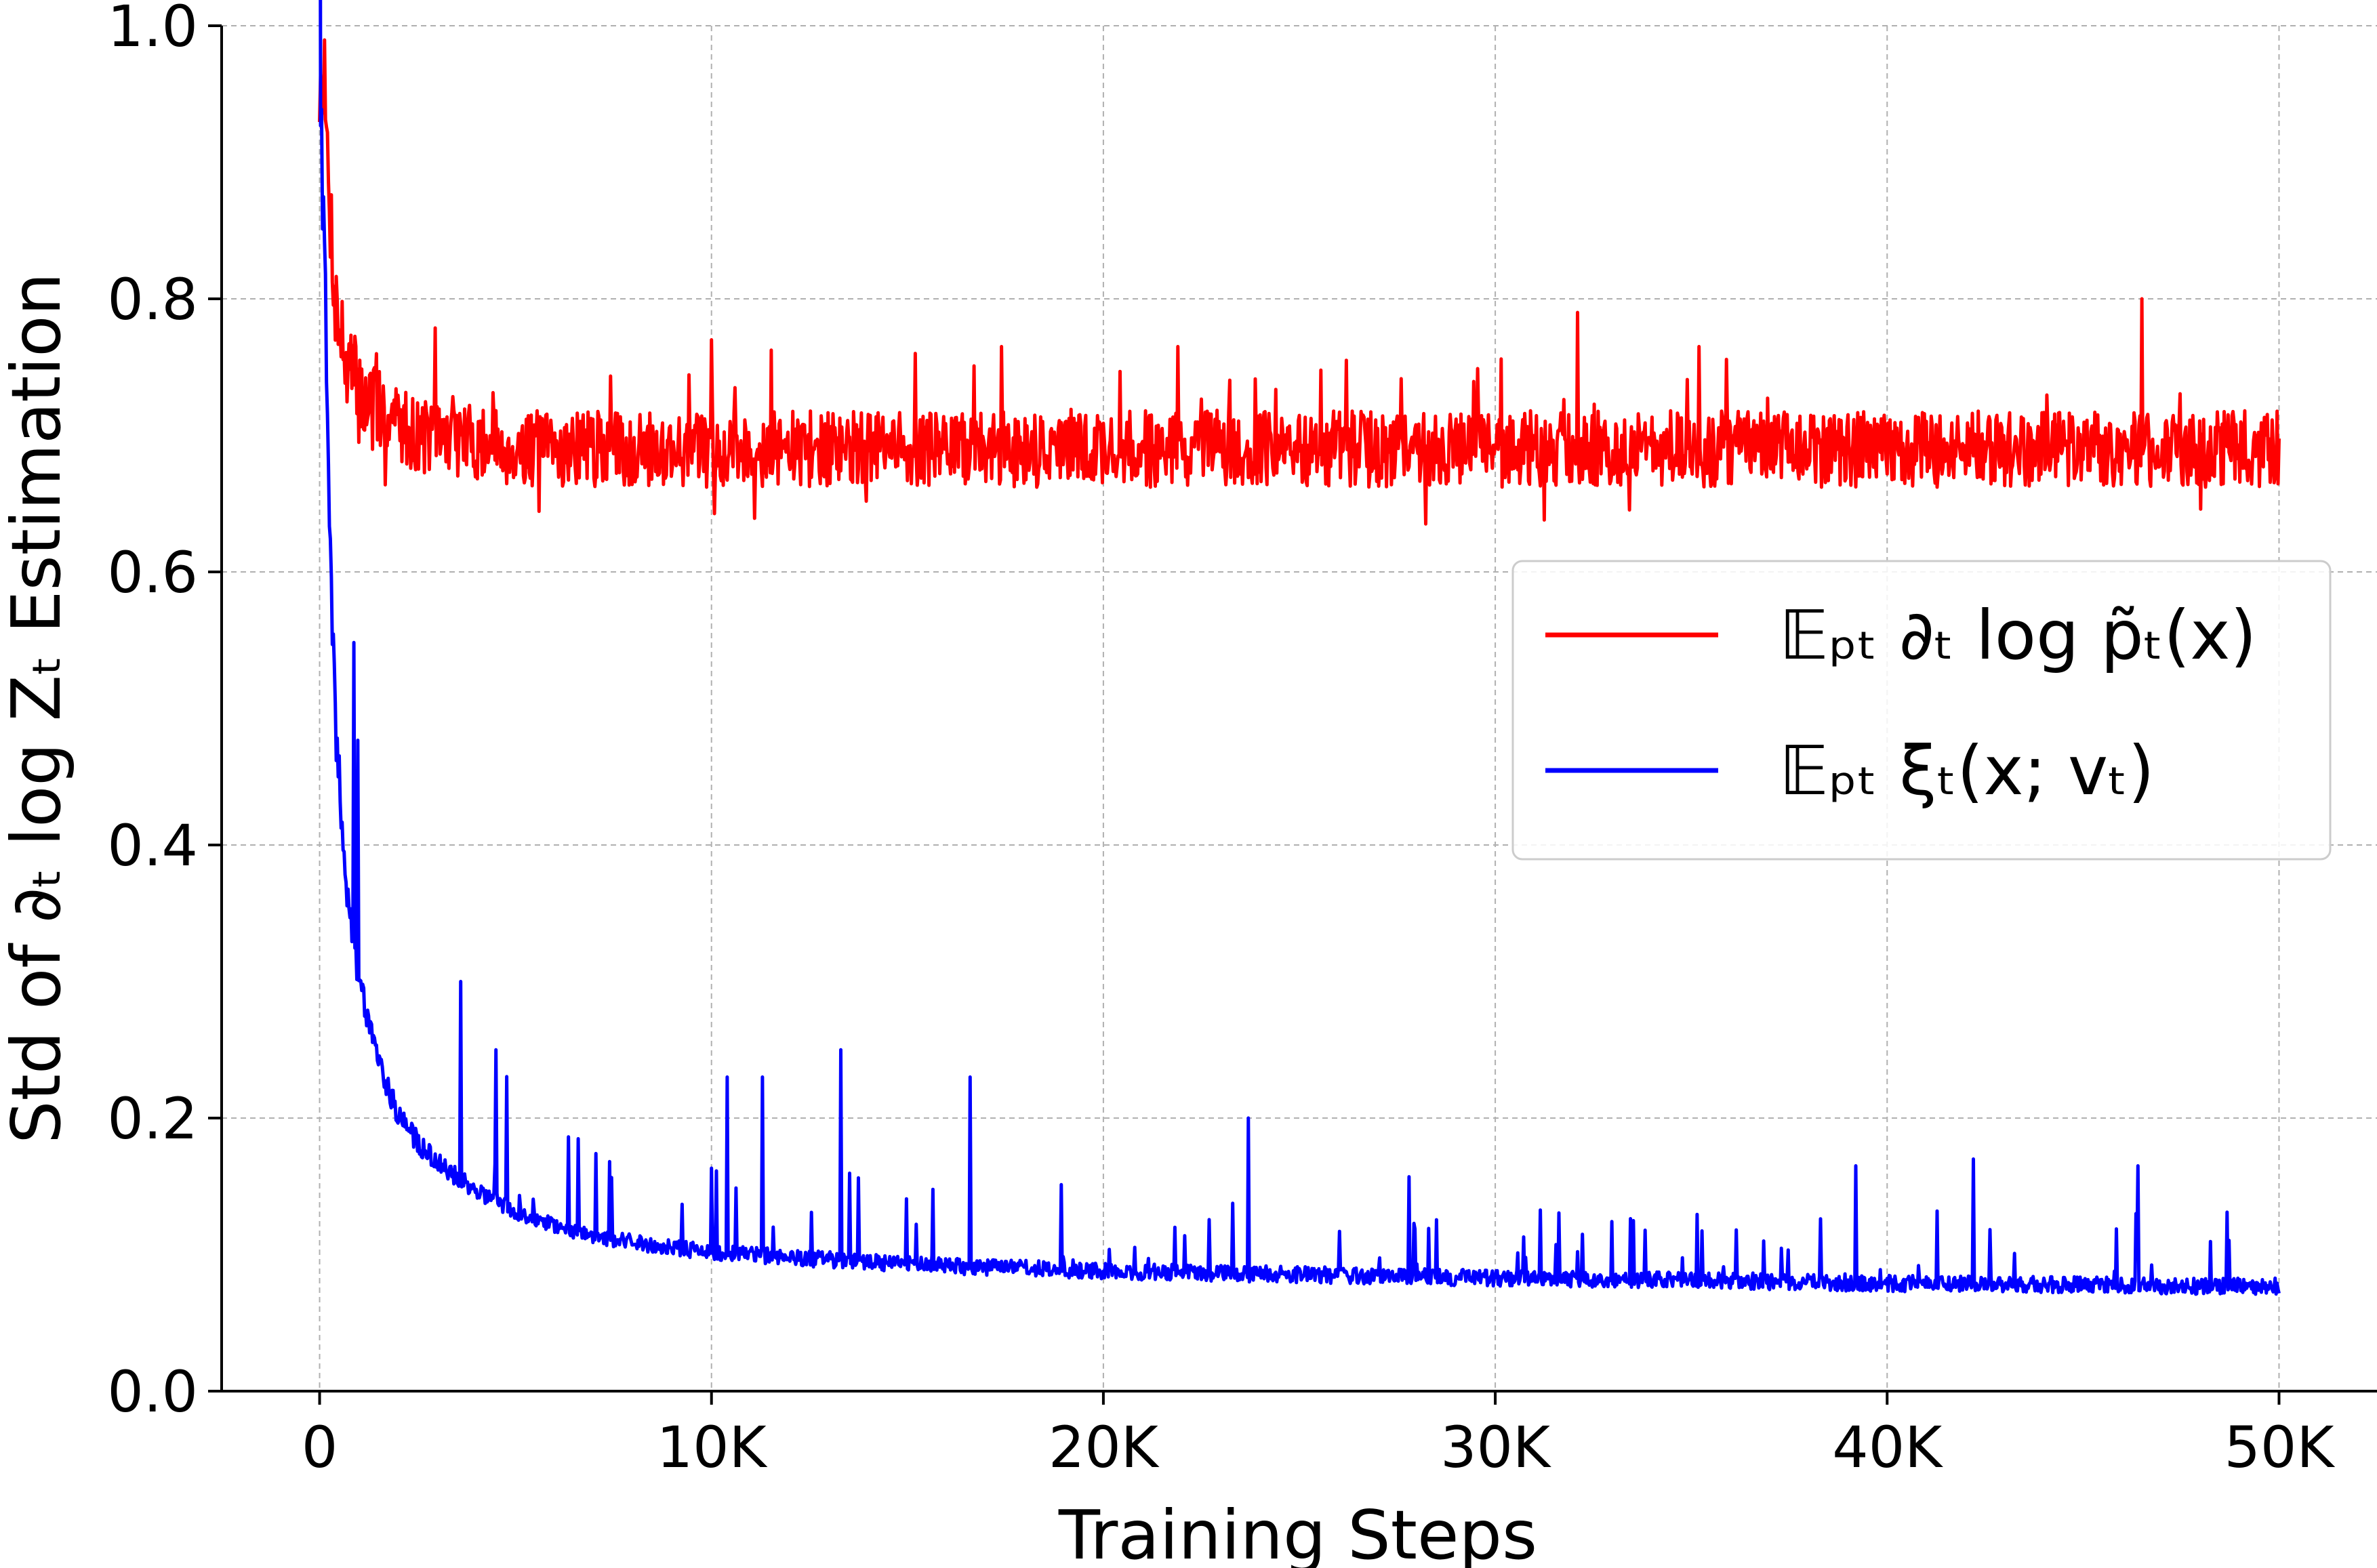 This screenshot has width=2377, height=1568. Describe the element at coordinates (1104, 1447) in the screenshot. I see `x-tick-label: 20K` at that location.